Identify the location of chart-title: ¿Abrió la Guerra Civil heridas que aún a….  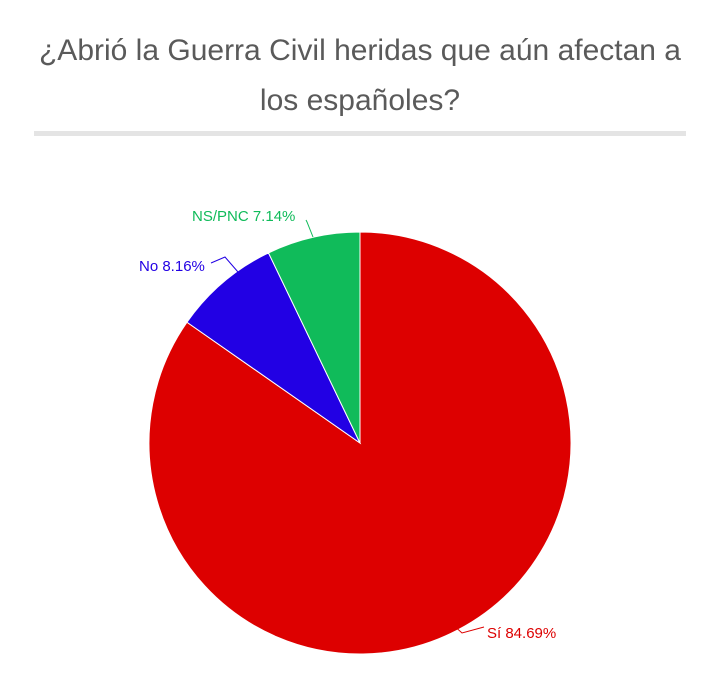
(359, 75).